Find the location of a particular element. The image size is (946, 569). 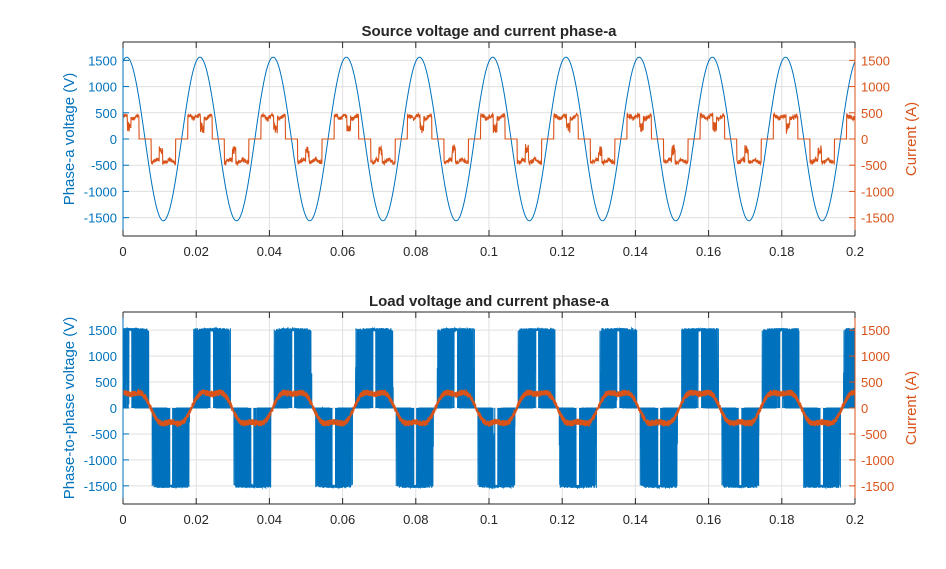

chart-title: Source voltage and current phase-a is located at coordinates (489, 31).